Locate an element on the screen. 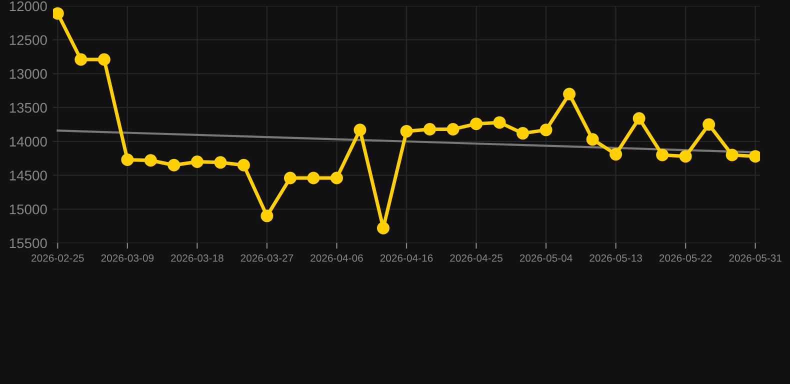 The image size is (790, 384). y-tick-label: 14500 is located at coordinates (28, 175).